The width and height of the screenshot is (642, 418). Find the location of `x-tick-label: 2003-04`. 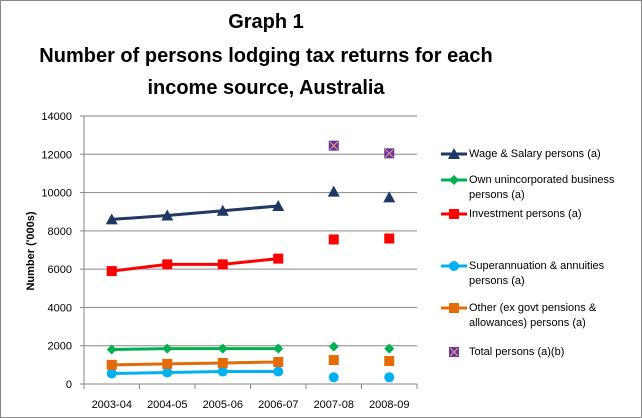

x-tick-label: 2003-04 is located at coordinates (112, 405).